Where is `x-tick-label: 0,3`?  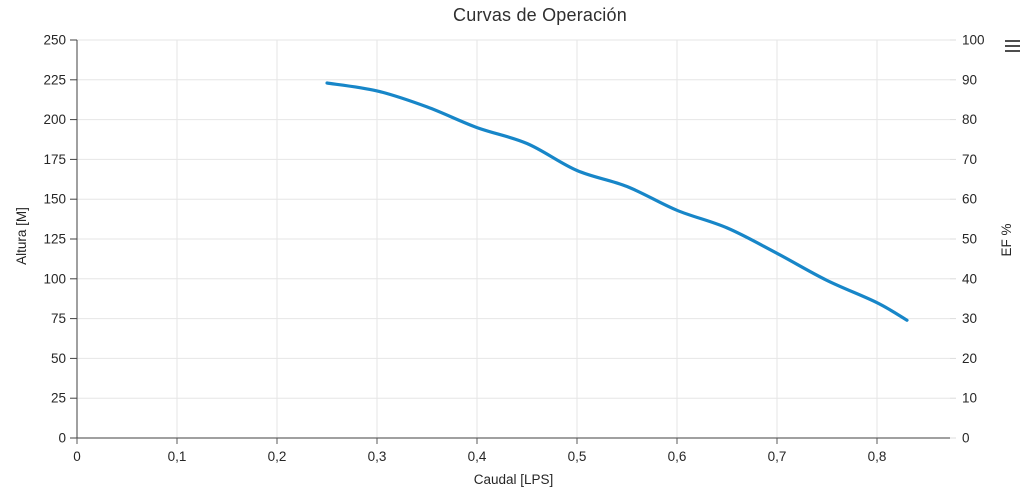
x-tick-label: 0,3 is located at coordinates (377, 456).